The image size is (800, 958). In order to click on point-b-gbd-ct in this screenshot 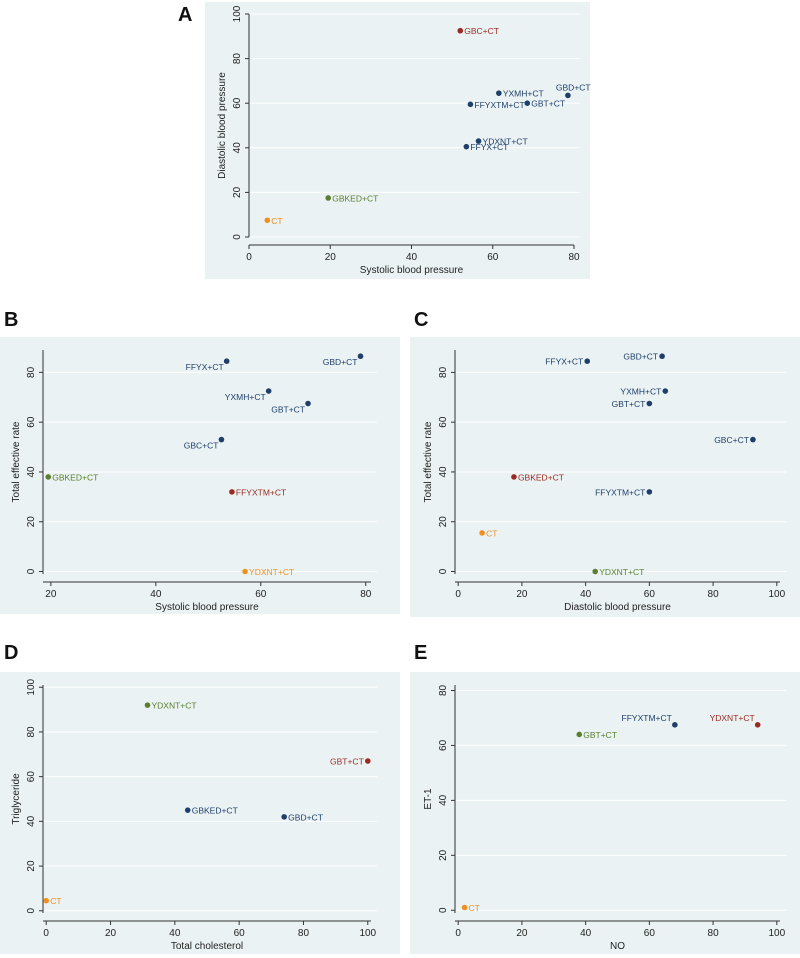, I will do `click(360, 356)`.